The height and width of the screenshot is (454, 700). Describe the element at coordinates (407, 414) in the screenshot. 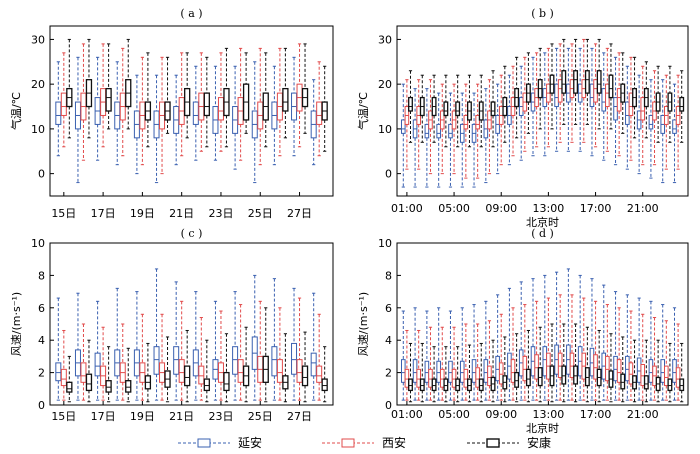

I see `x-tick-label-d-0: 01:00` at that location.